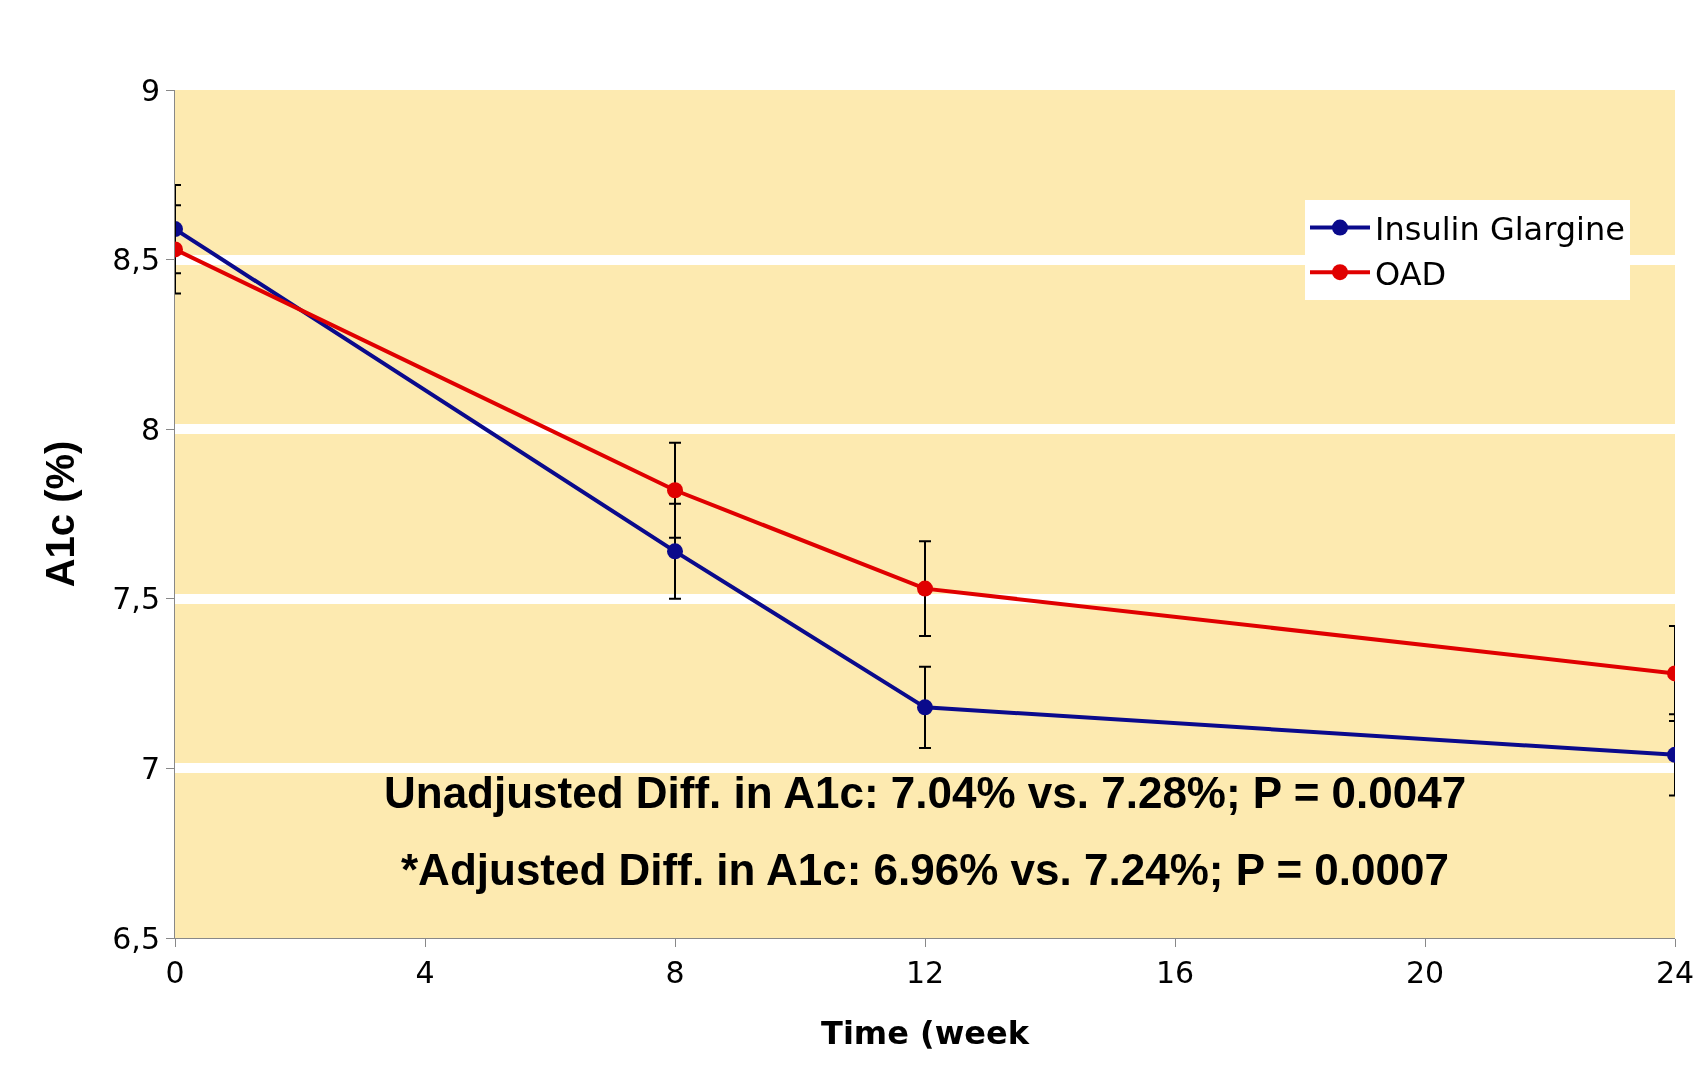  I want to click on y-tick-label: 7, so click(150, 768).